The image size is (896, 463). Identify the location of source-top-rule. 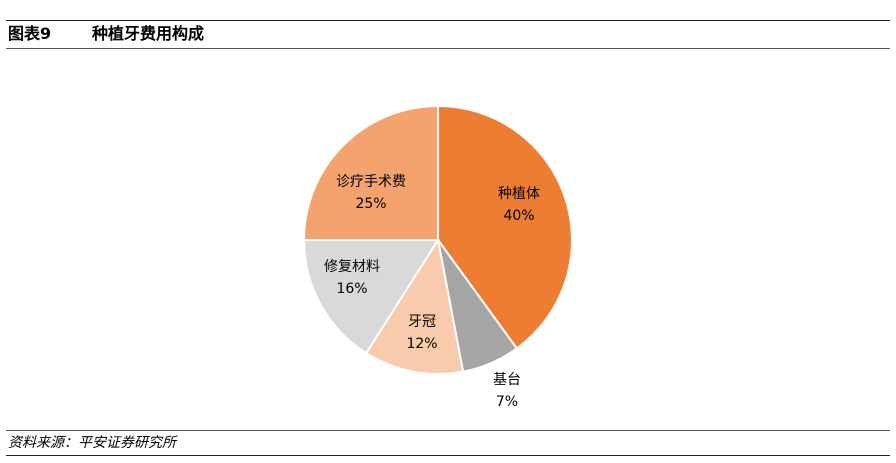
(448, 430).